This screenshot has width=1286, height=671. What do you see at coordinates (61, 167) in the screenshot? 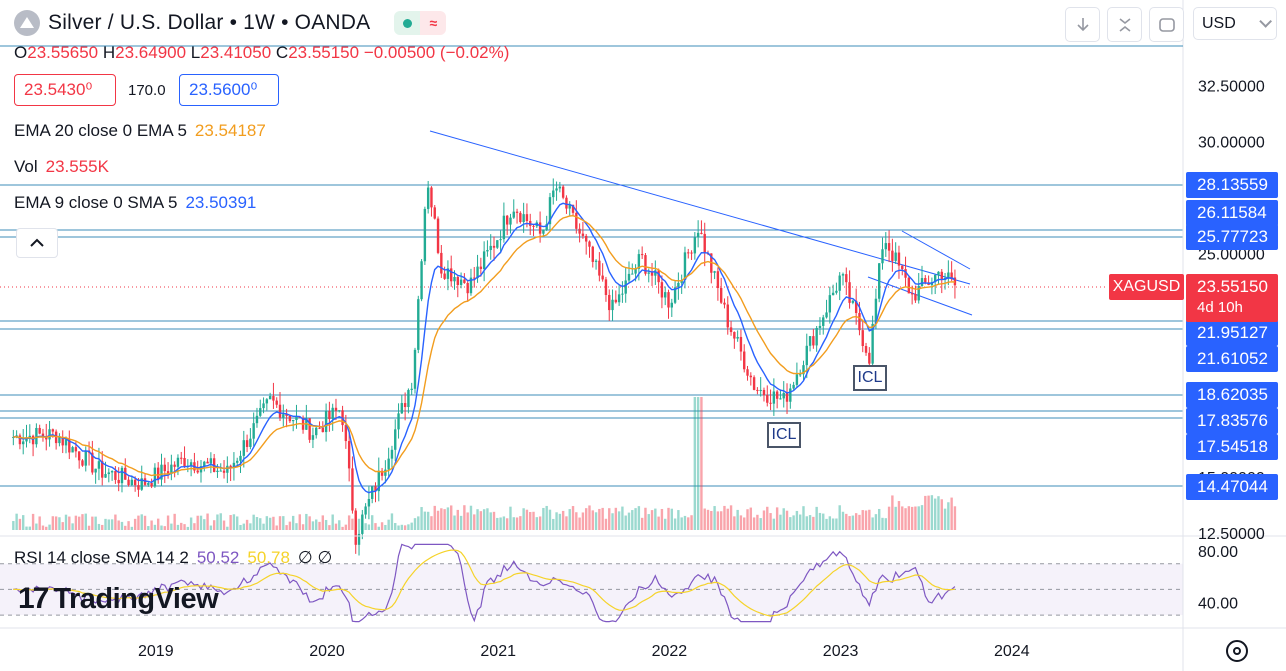
I see `volume-legend: Vol 23.555K` at bounding box center [61, 167].